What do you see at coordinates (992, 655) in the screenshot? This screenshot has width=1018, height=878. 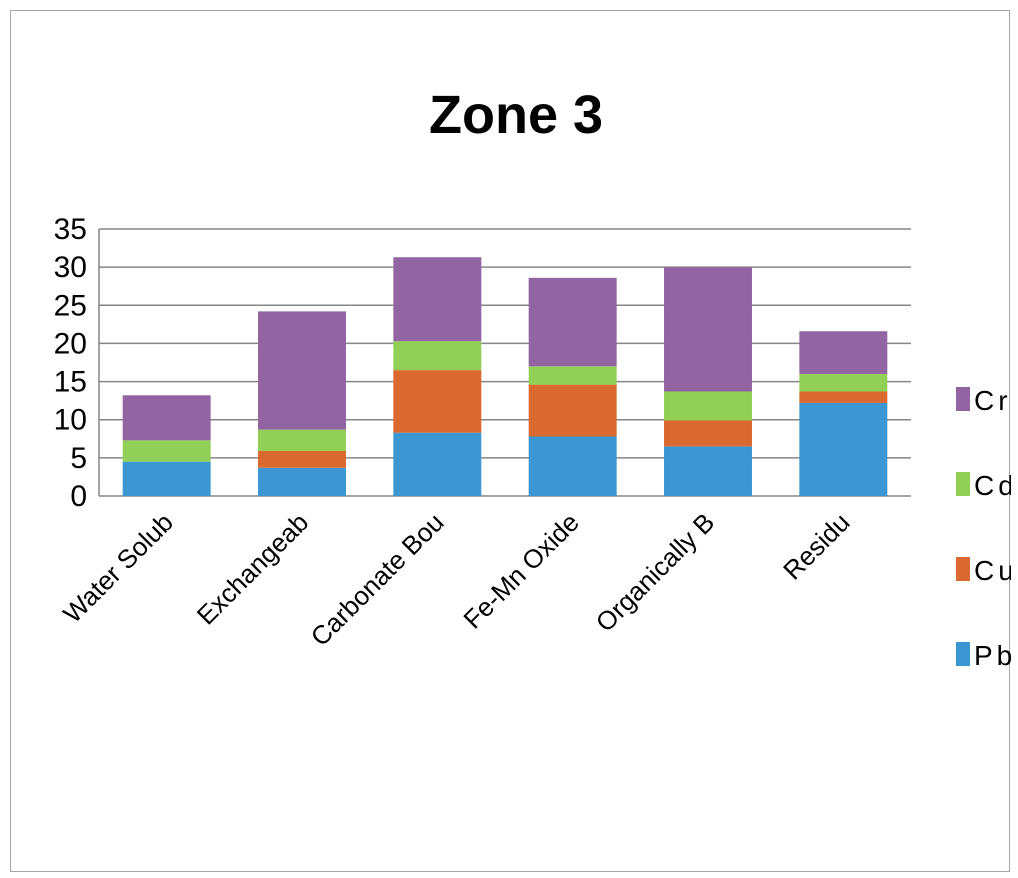 I see `legend-label-pb: Pb` at bounding box center [992, 655].